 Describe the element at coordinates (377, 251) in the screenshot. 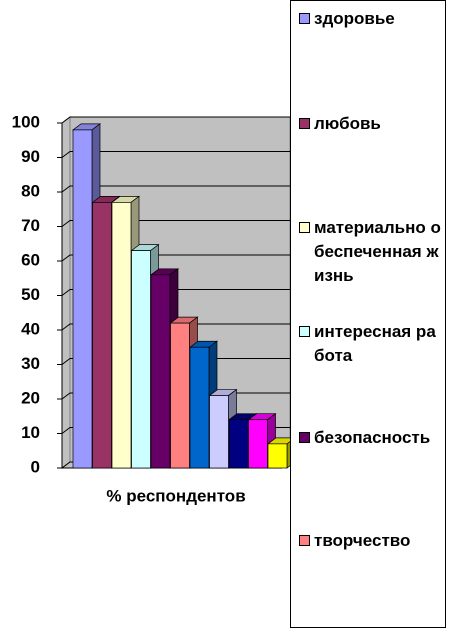

I see `legend-label: материально обеспеченная жизнь` at that location.